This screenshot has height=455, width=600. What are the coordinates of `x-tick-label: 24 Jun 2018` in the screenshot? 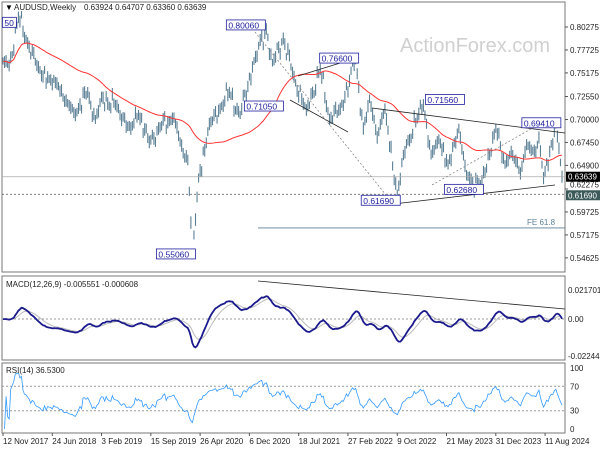 It's located at (74, 441).